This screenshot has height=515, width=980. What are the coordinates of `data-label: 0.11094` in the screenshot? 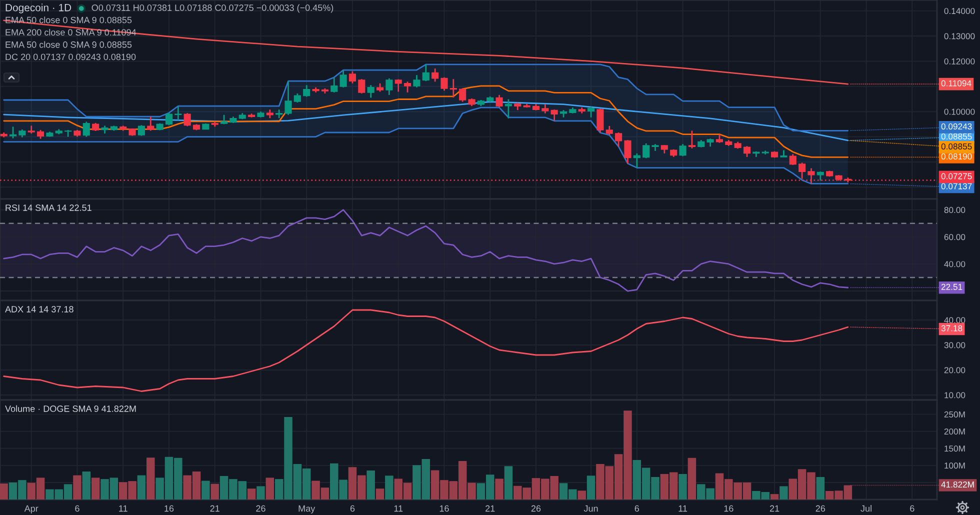 It's located at (956, 83).